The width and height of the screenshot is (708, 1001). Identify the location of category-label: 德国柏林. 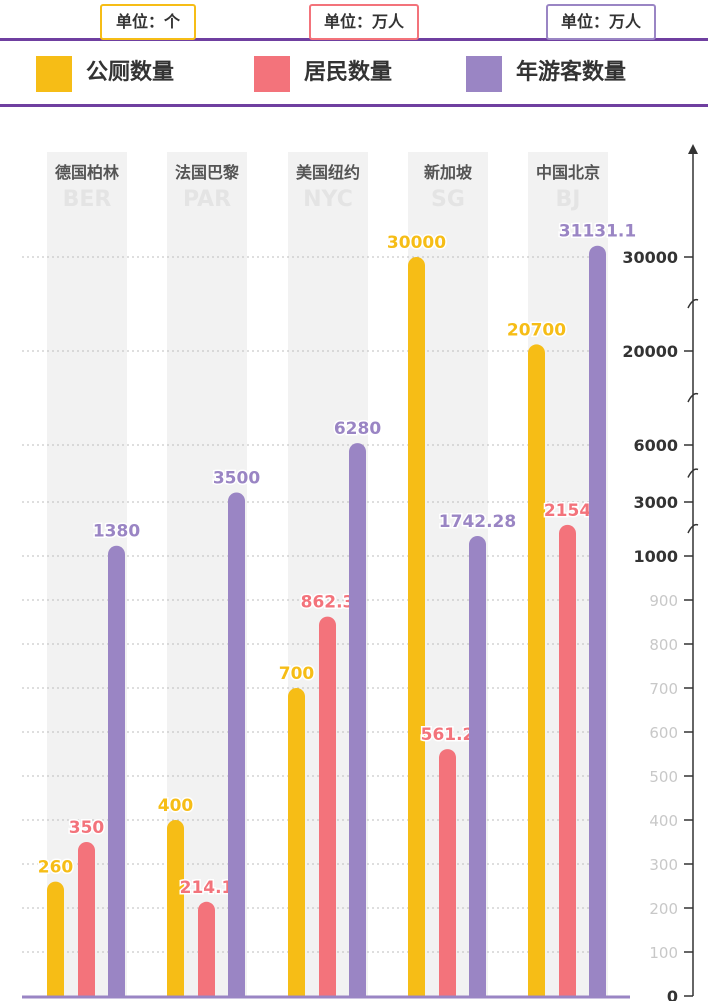
(87, 172).